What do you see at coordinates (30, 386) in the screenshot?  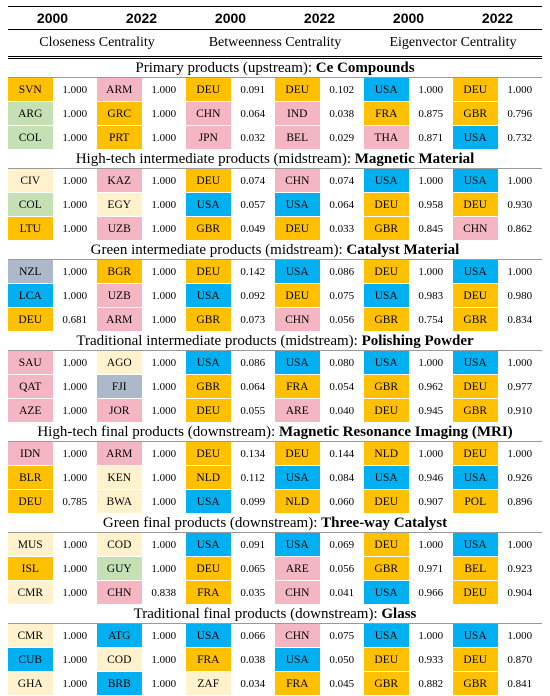 I see `country-cell: QAT` at bounding box center [30, 386].